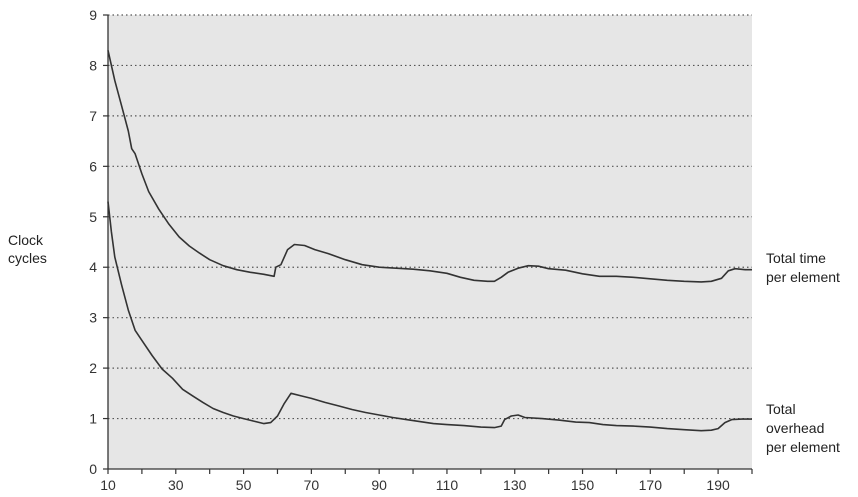 This screenshot has width=858, height=497. I want to click on y-axis-title-line: cycles, so click(27, 258).